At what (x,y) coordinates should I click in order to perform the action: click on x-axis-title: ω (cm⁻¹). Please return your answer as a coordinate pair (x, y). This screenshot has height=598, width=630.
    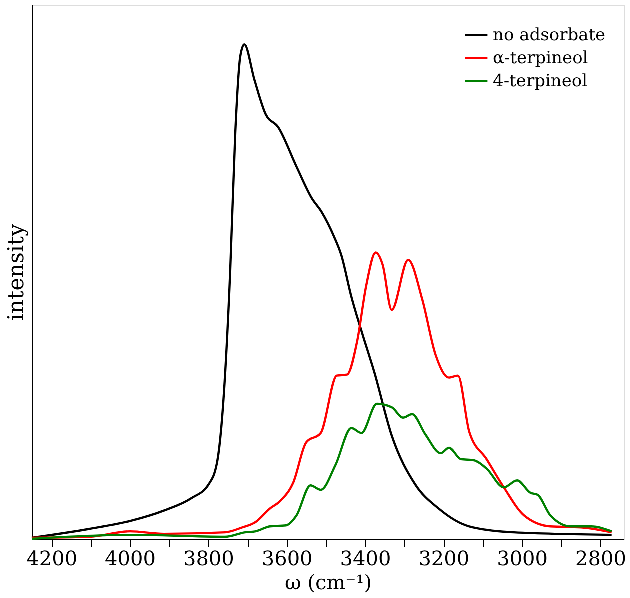
    Looking at the image, I should click on (328, 582).